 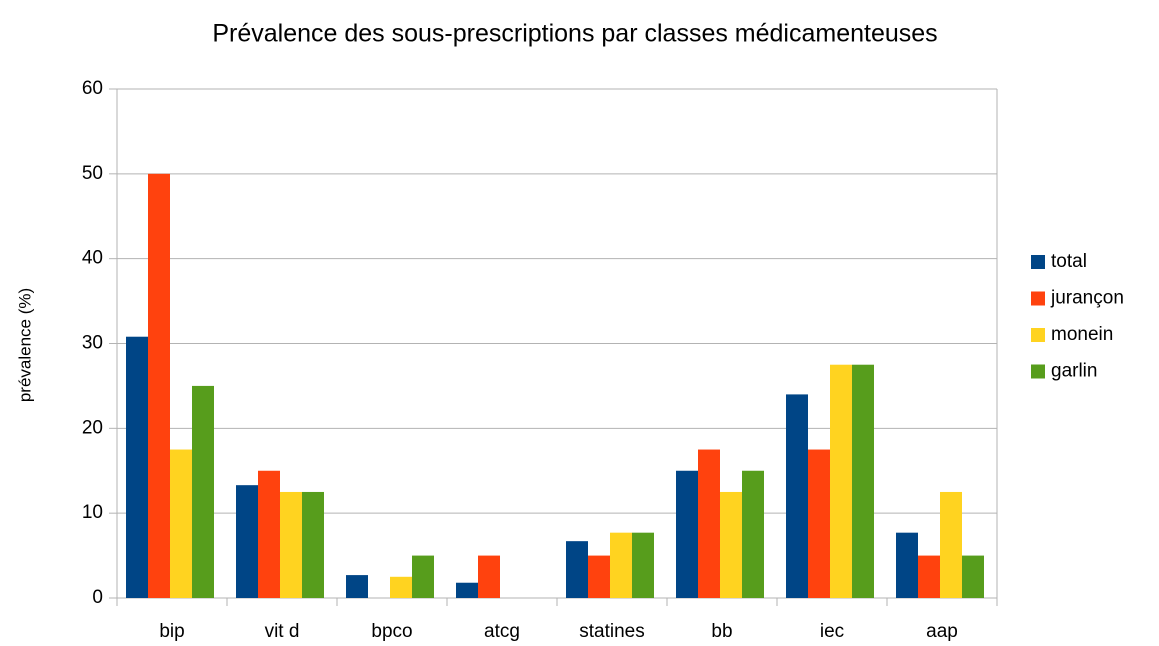 I want to click on legend-label: total, so click(x=1069, y=261).